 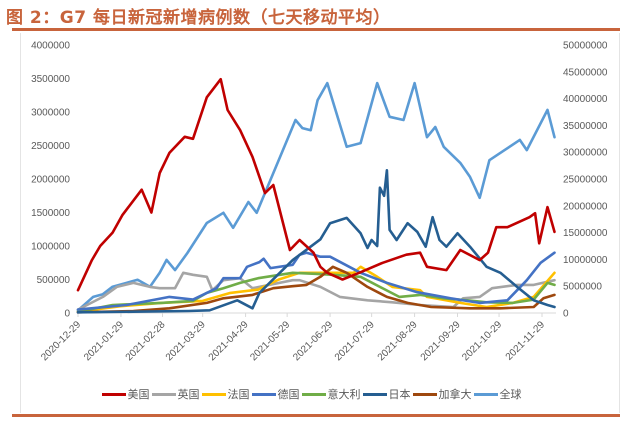 What do you see at coordinates (585, 99) in the screenshot?
I see `y-right-tick-label: 40000000` at bounding box center [585, 99].